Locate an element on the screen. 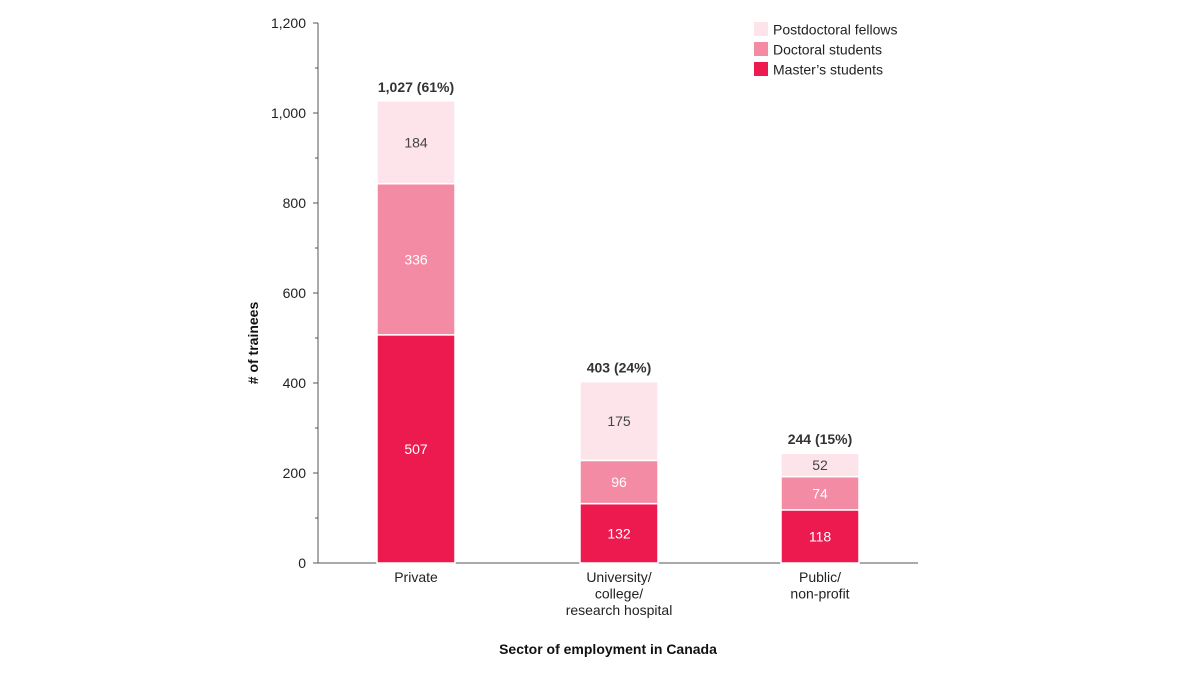  segment-value-label: 96 is located at coordinates (619, 482).